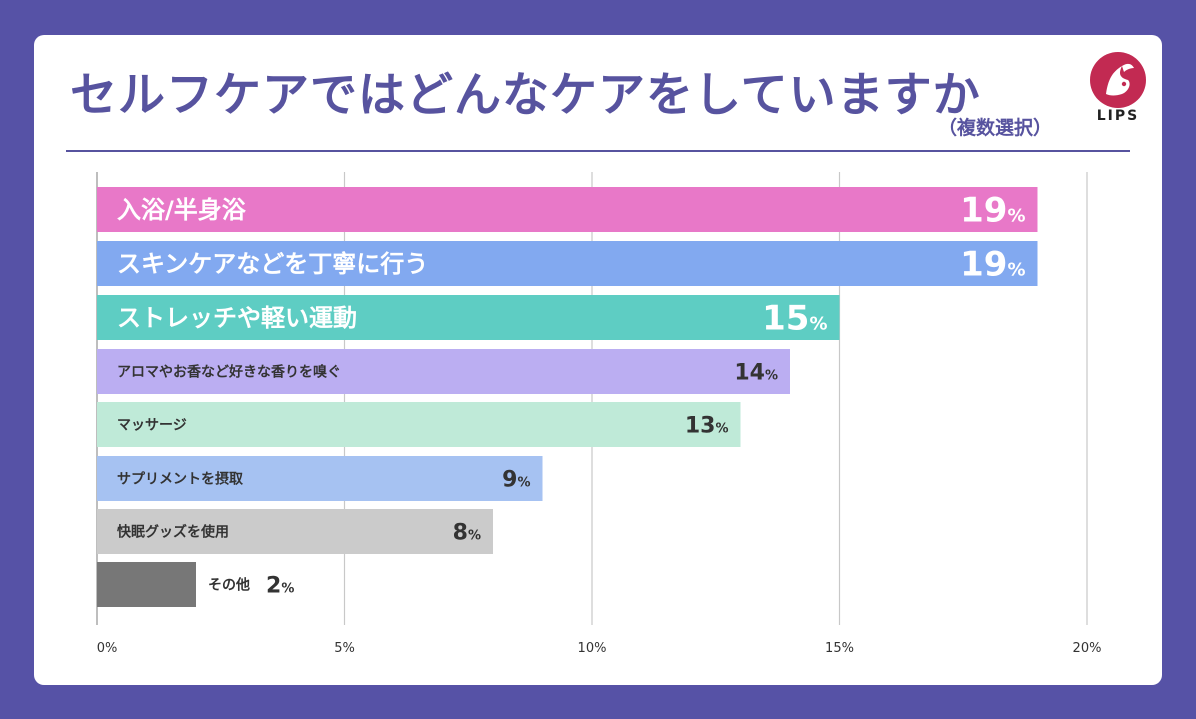  What do you see at coordinates (173, 532) in the screenshot?
I see `category-label: 快眠グッズを使用` at bounding box center [173, 532].